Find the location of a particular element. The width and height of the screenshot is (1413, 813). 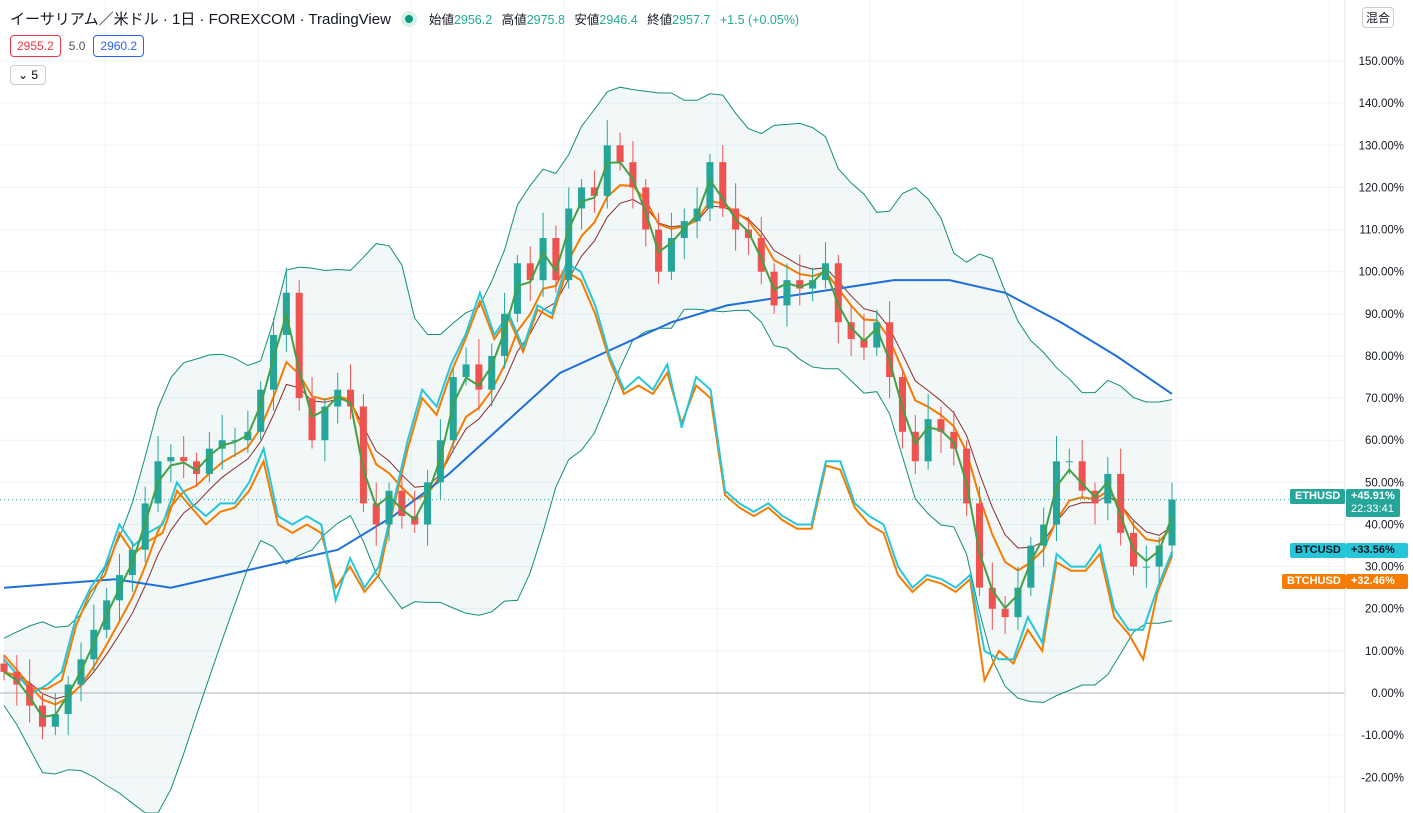

high-value: 2975.8 is located at coordinates (545, 20).